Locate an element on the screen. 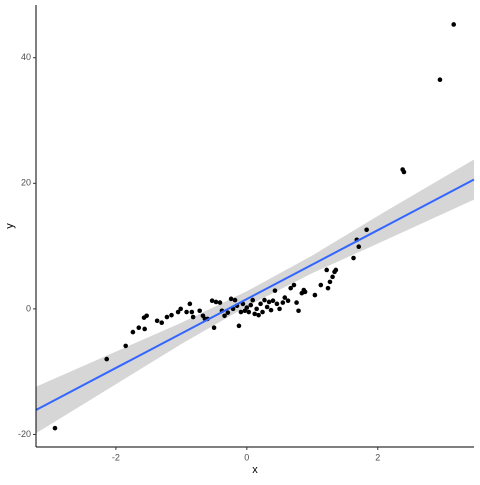  y-tick-label: 0 is located at coordinates (28, 308).